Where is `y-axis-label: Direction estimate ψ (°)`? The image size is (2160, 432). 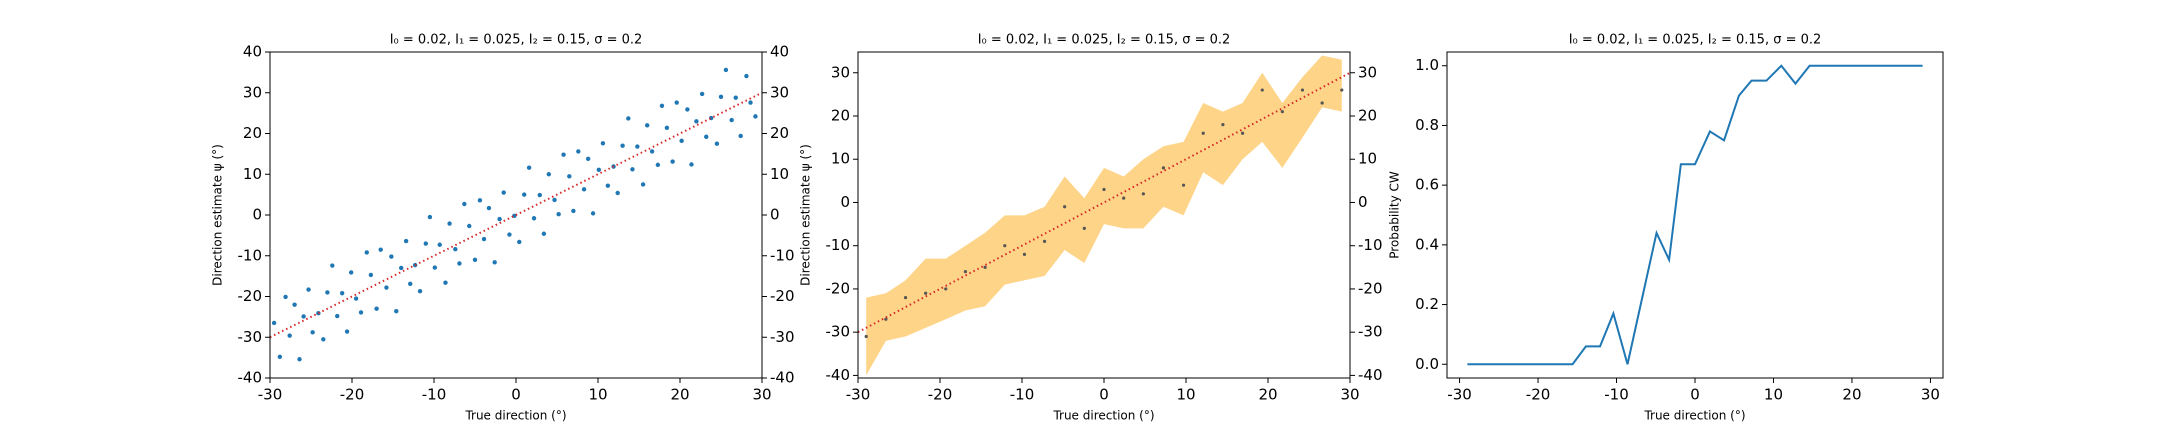 y-axis-label: Direction estimate ψ (°) is located at coordinates (806, 215).